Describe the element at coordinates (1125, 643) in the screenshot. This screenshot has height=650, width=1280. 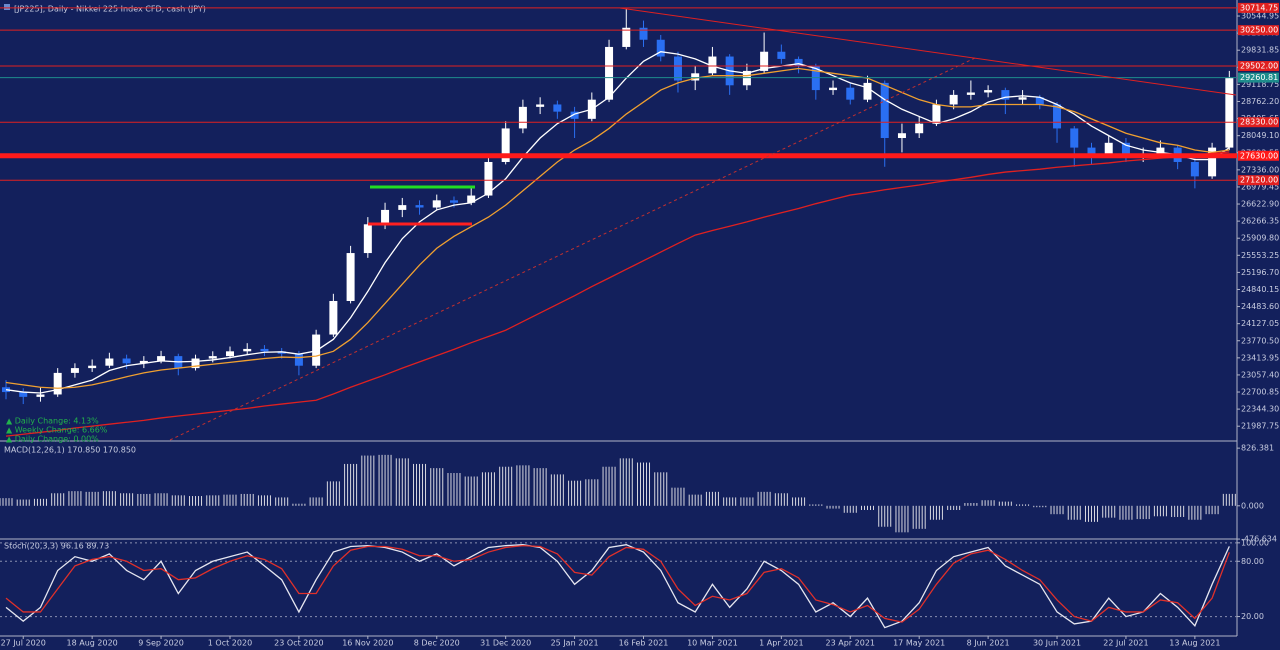
I see `x-tick-label: 22 Jul 2021` at that location.